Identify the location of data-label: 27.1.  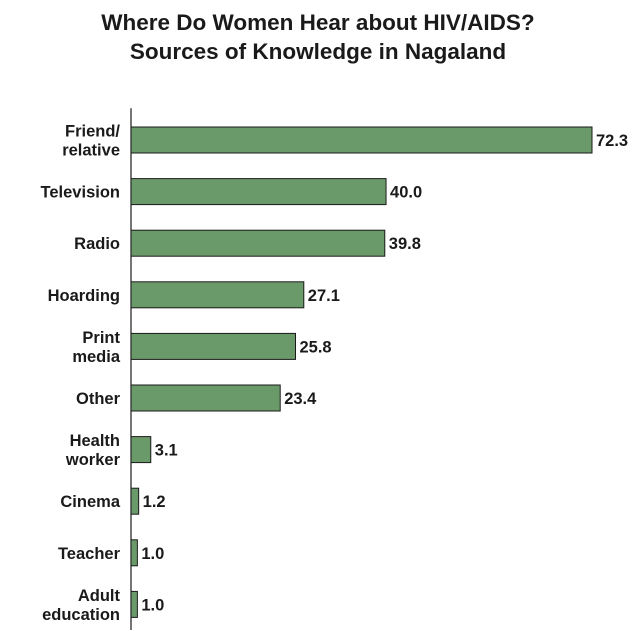
(324, 296).